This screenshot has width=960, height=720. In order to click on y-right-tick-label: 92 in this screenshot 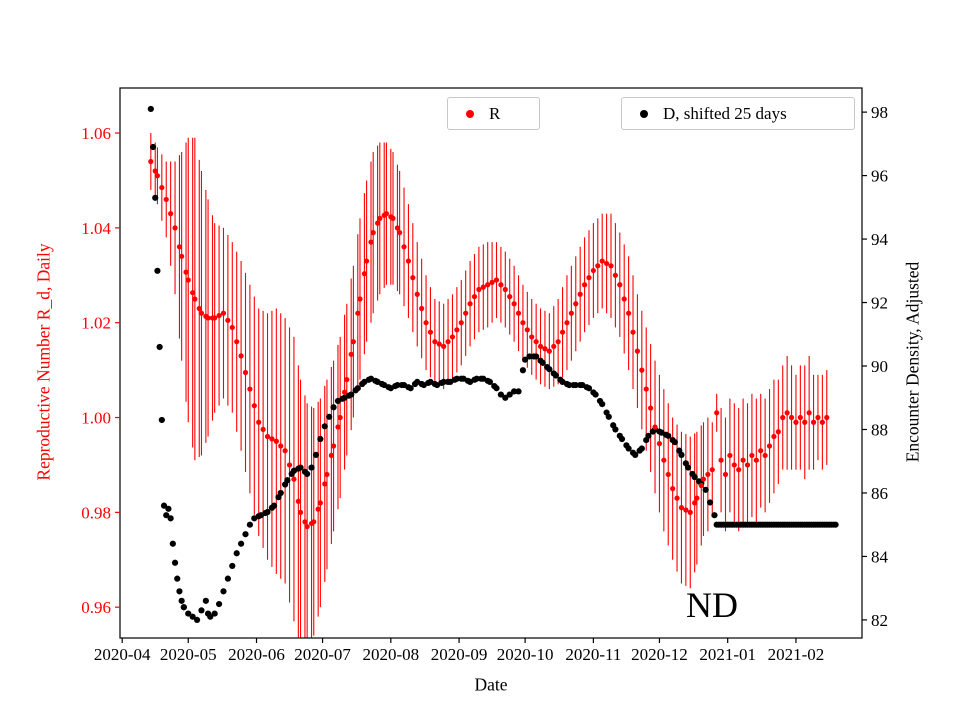, I will do `click(879, 303)`.